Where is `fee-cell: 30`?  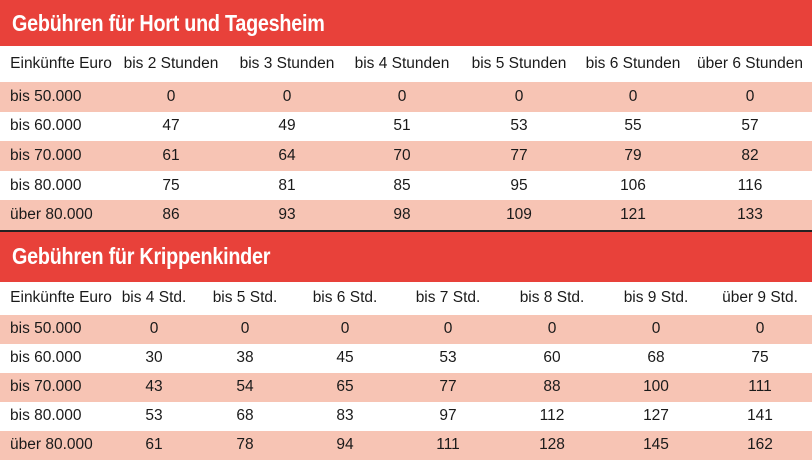
fee-cell: 30 is located at coordinates (154, 358).